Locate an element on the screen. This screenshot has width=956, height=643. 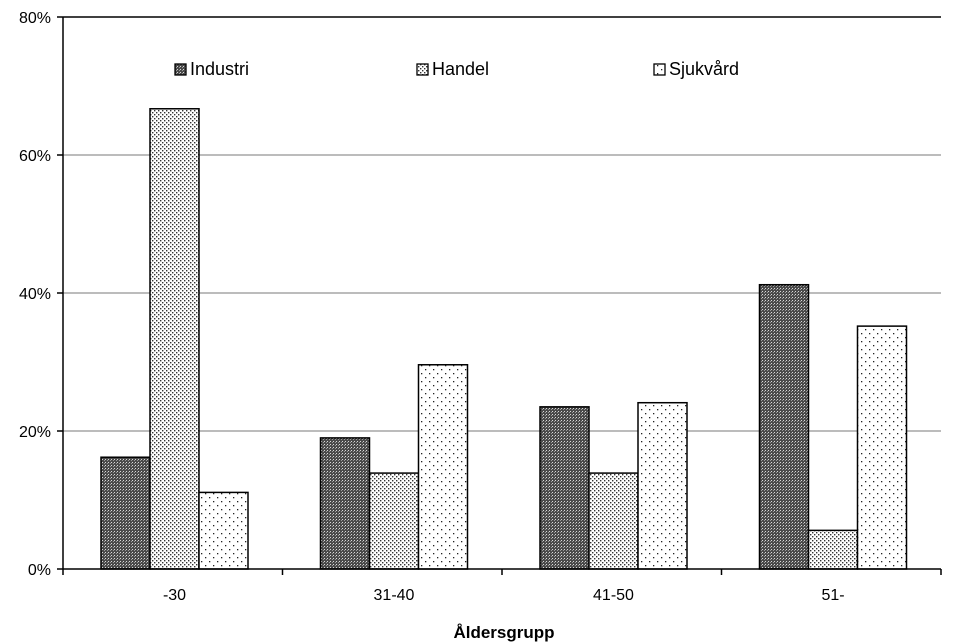
legend: Industri Handel Sjukvård is located at coordinates (456, 69).